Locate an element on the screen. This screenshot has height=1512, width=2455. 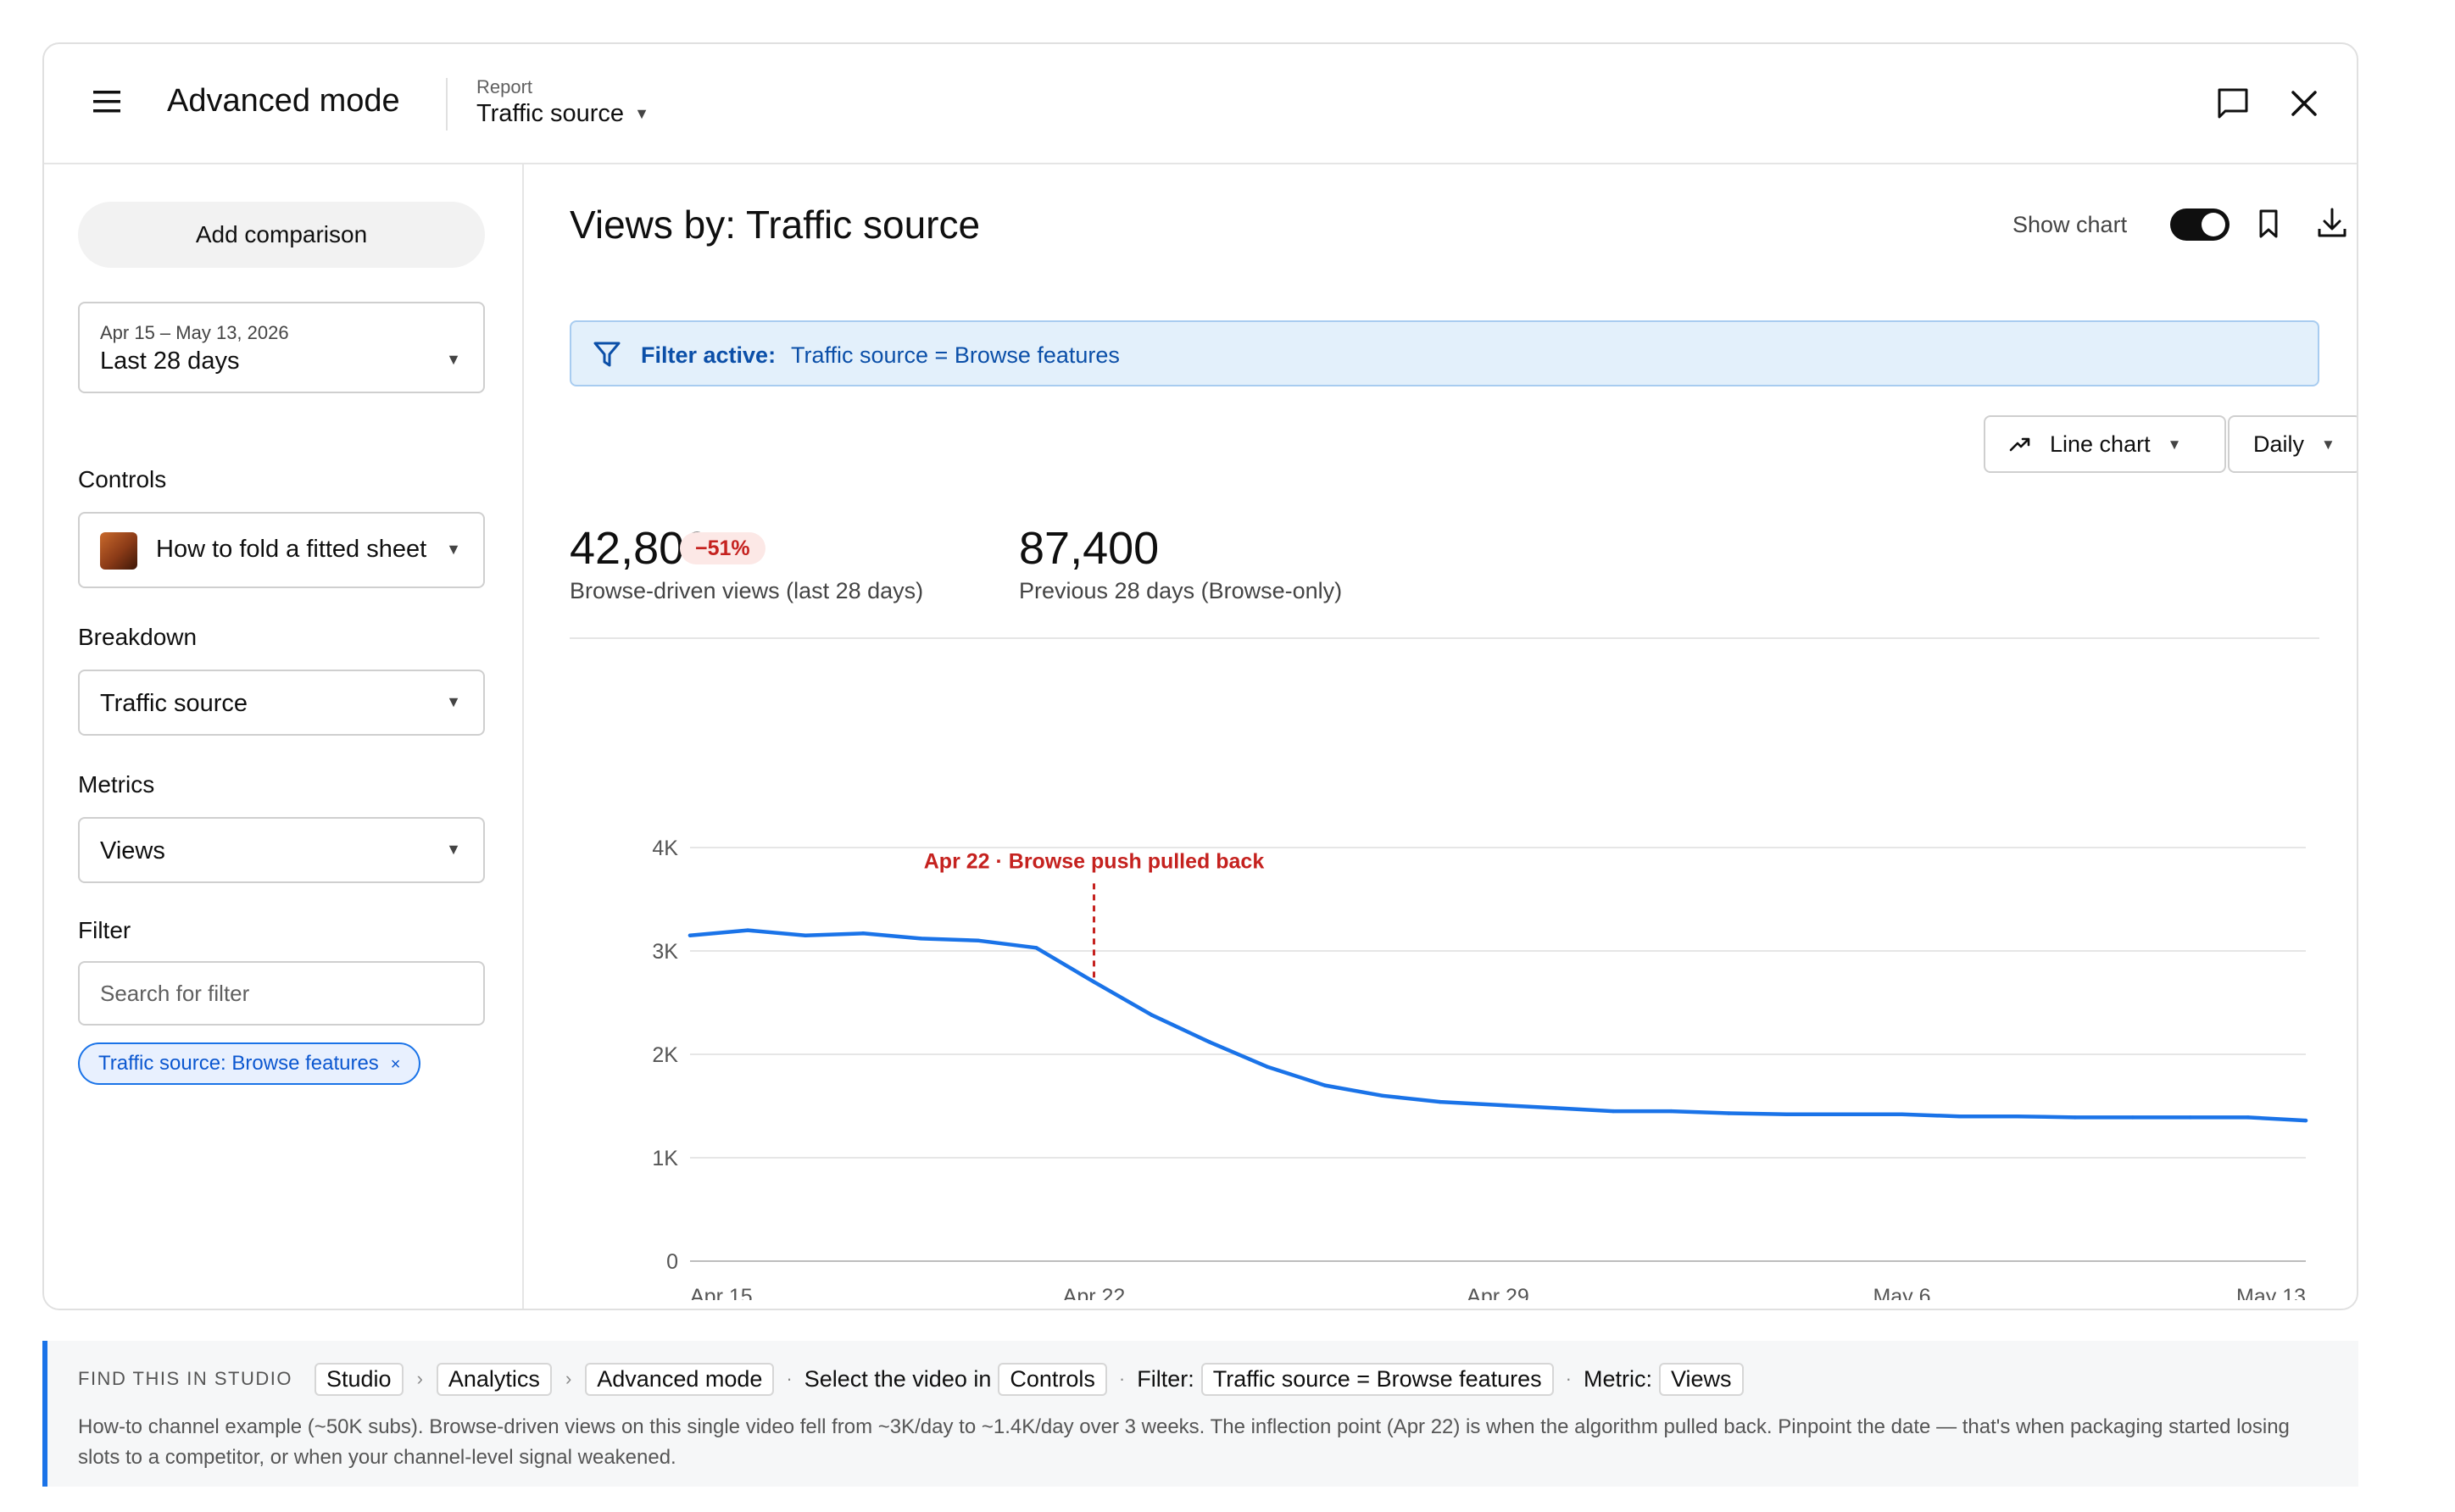
crumb-analytics: Analytics is located at coordinates (494, 1379).